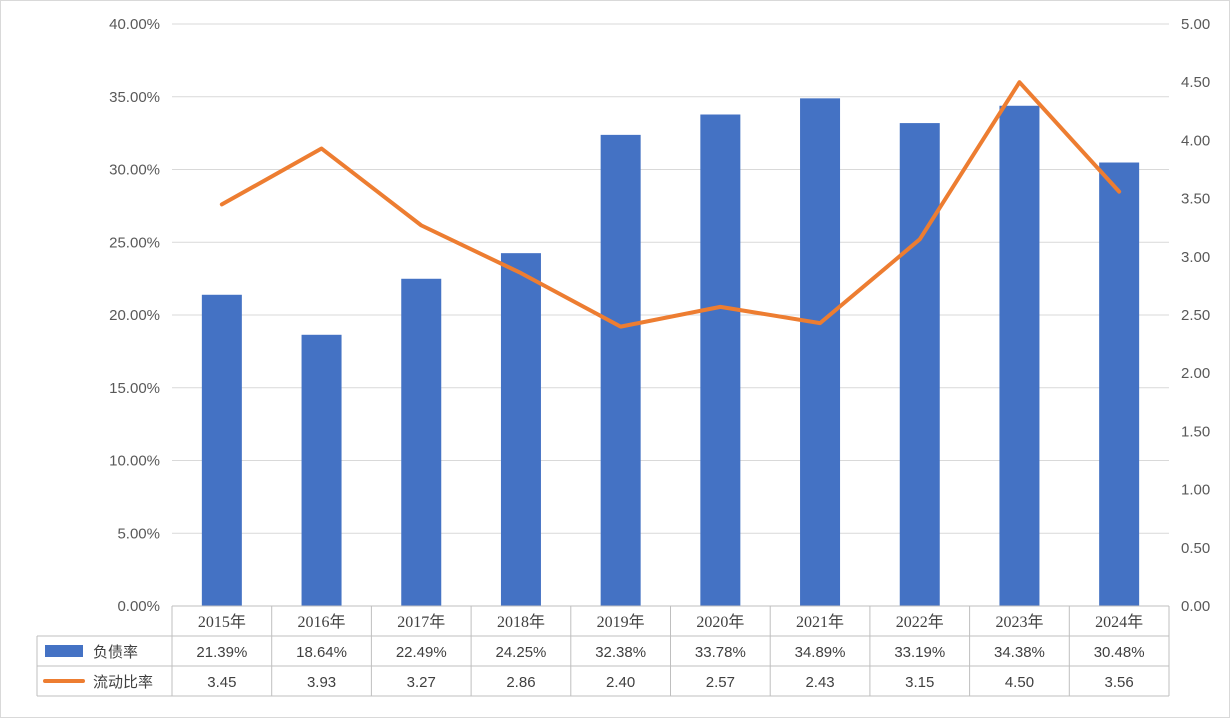 The width and height of the screenshot is (1230, 718). Describe the element at coordinates (521, 622) in the screenshot. I see `category-label: 2018年` at that location.